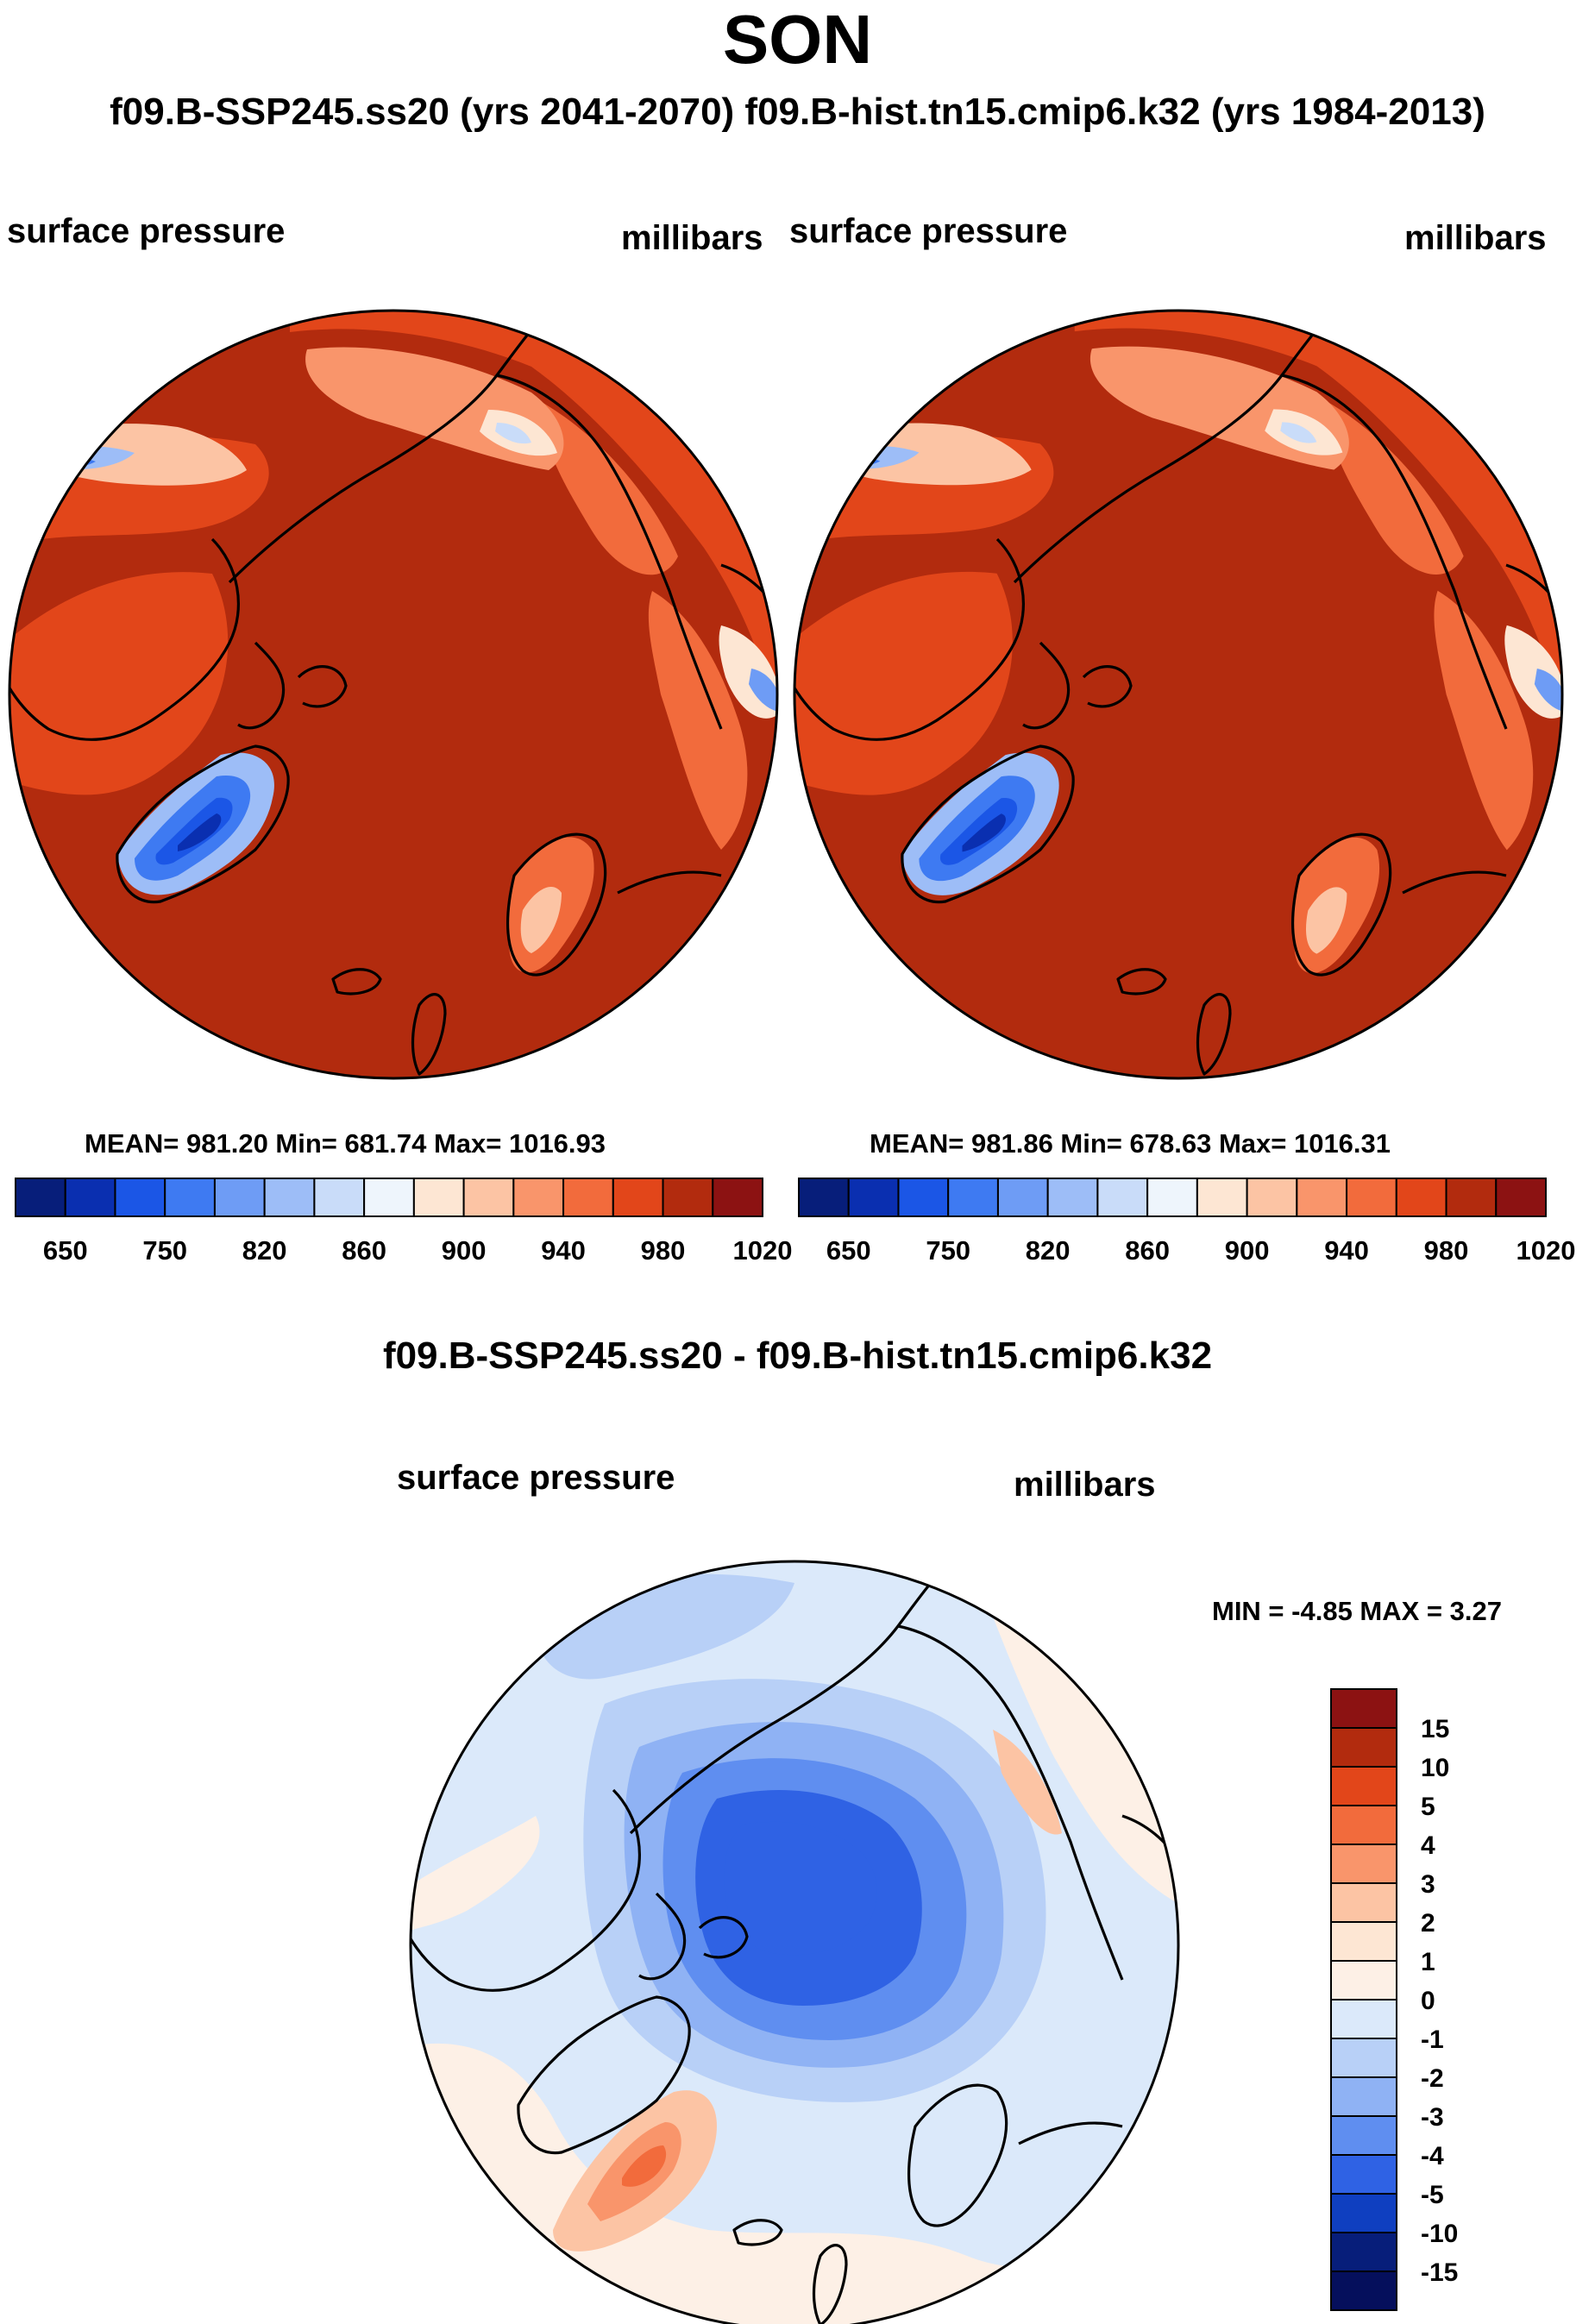 This screenshot has height=2324, width=1595. What do you see at coordinates (1428, 1885) in the screenshot?
I see `panel3-colorbar-tick-label: 3` at bounding box center [1428, 1885].